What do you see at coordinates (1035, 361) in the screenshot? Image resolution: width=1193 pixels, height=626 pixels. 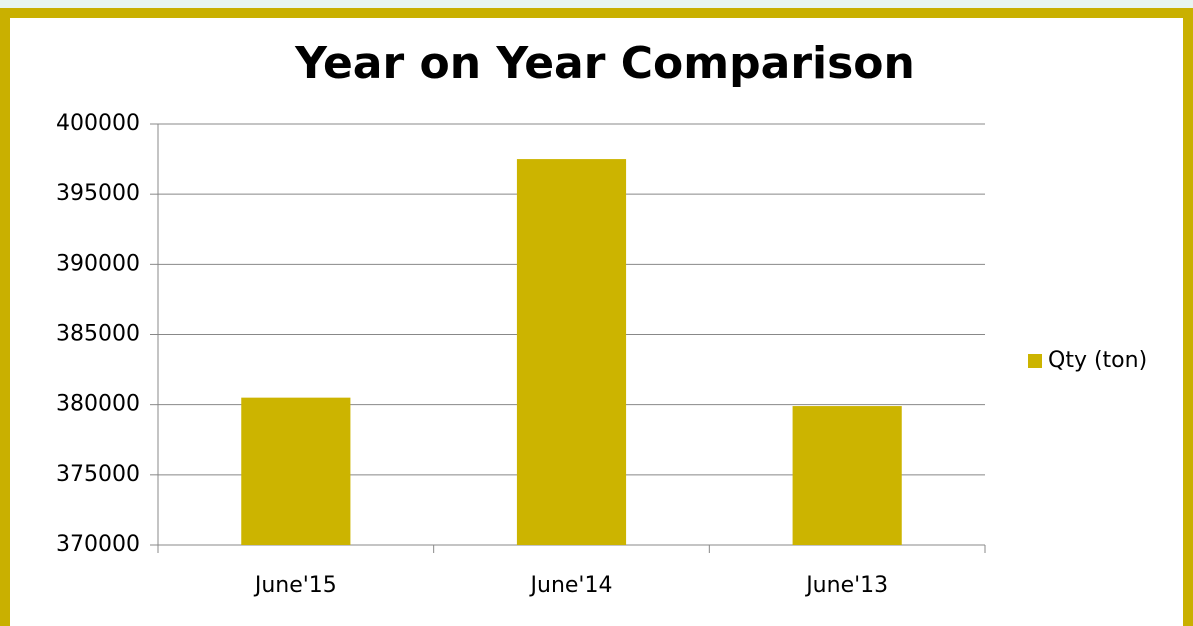 I see `legend-swatch` at bounding box center [1035, 361].